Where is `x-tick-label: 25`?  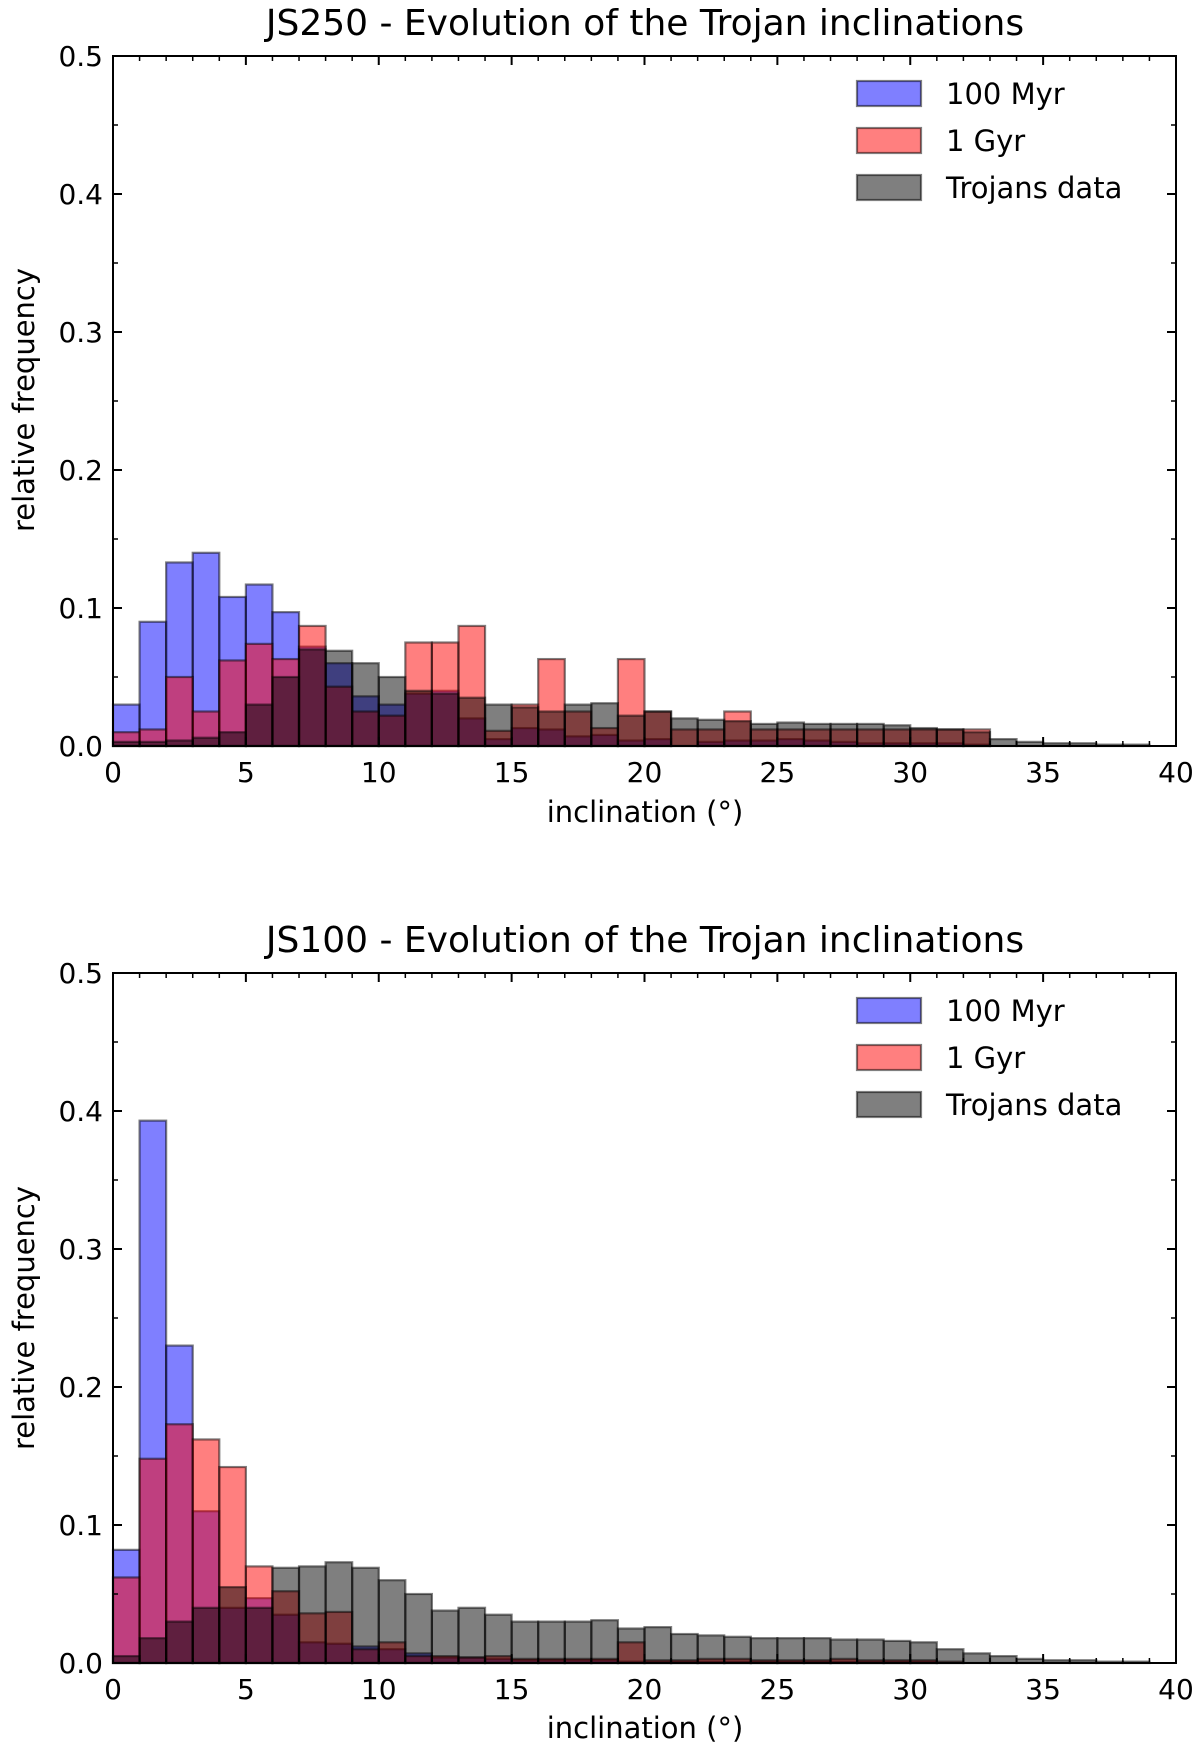 x-tick-label: 25 is located at coordinates (778, 1689).